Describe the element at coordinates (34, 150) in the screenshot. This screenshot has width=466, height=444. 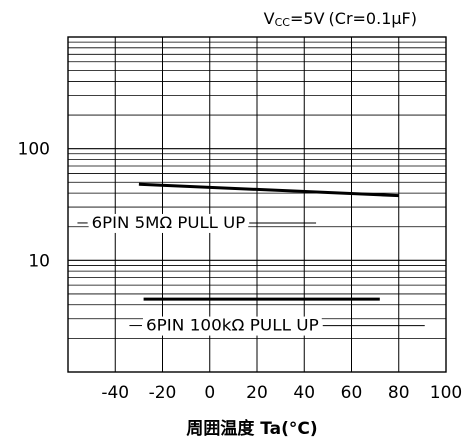
I see `y-tick-label: 100` at that location.